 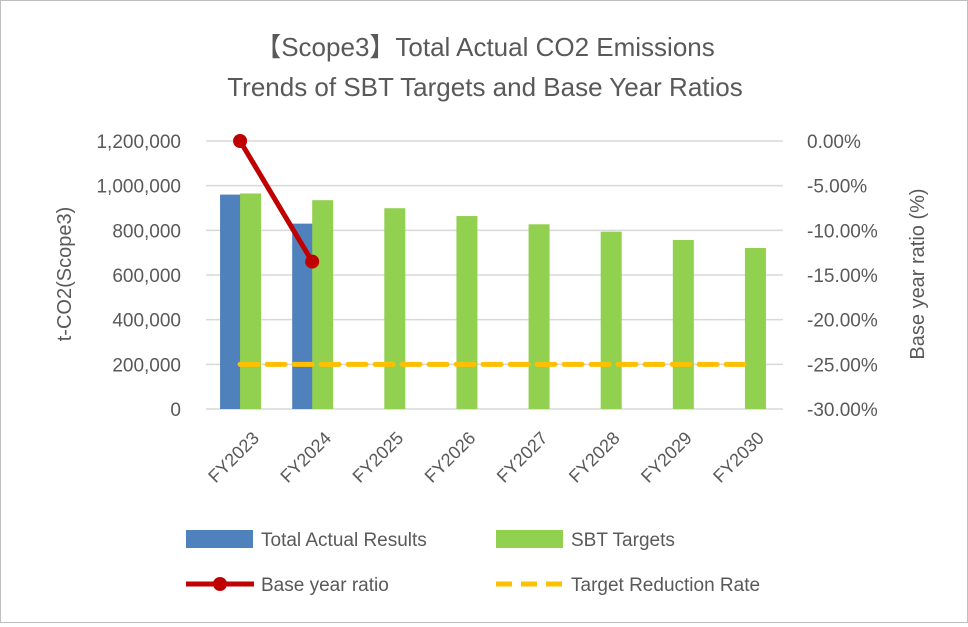 What do you see at coordinates (837, 187) in the screenshot?
I see `y2-tick-label: -5.00%` at bounding box center [837, 187].